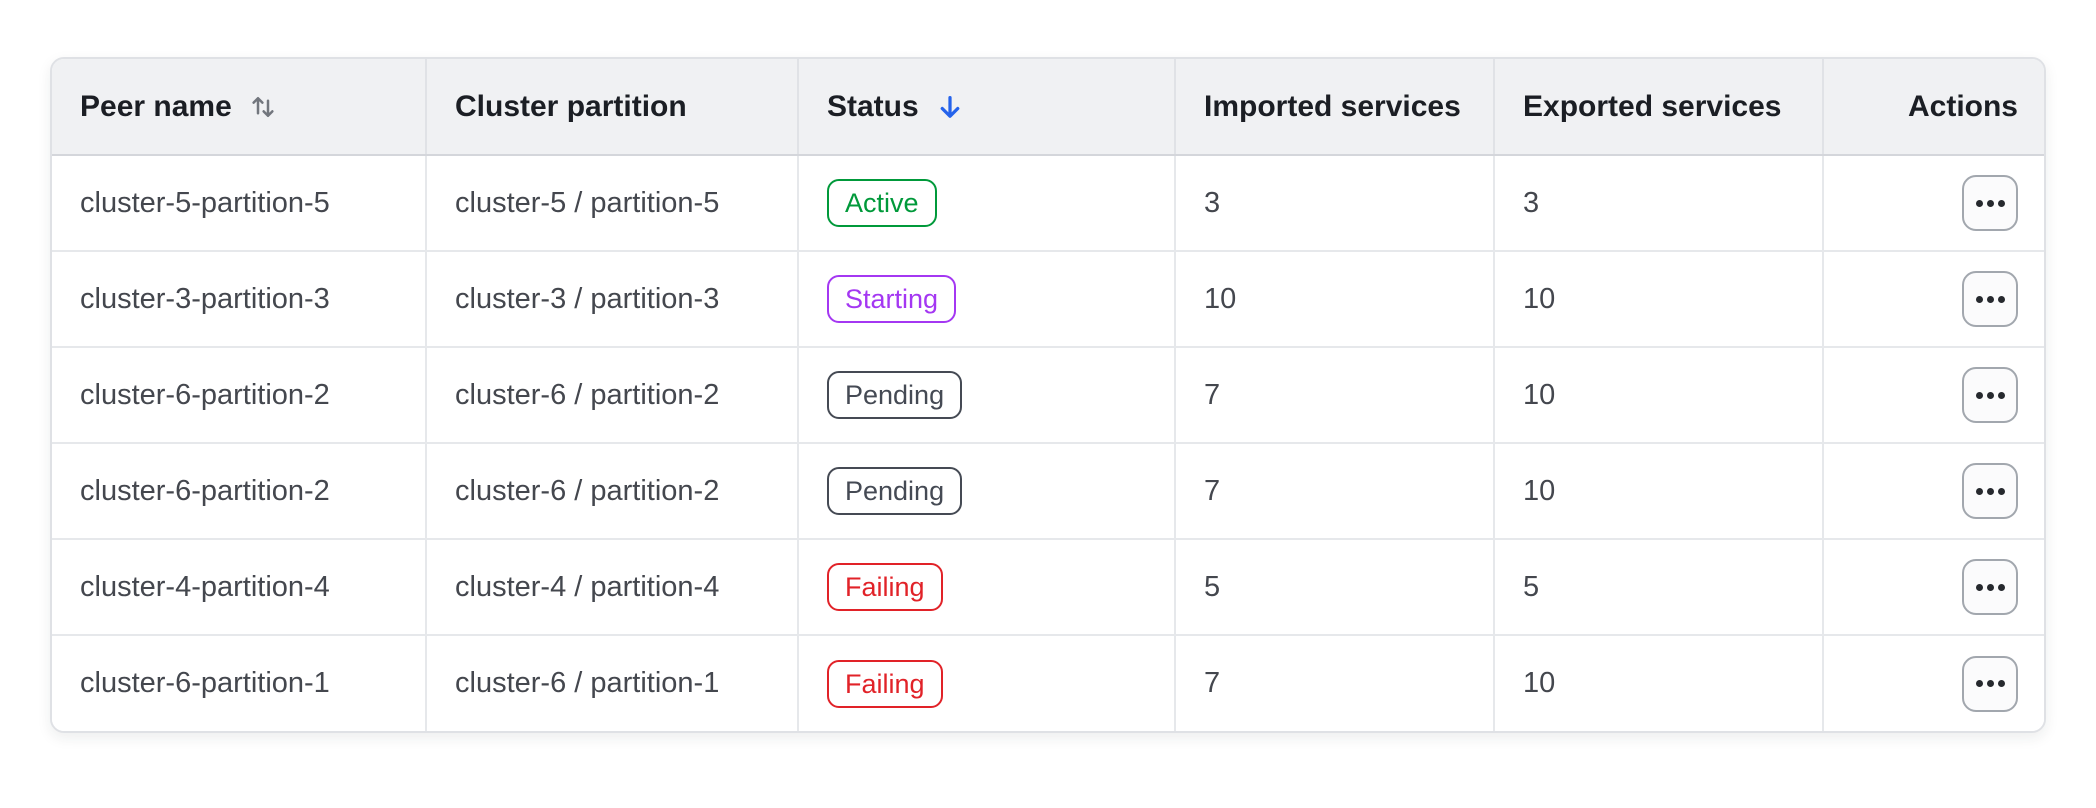 The height and width of the screenshot is (808, 2096). I want to click on swap-vertical-icon, so click(263, 107).